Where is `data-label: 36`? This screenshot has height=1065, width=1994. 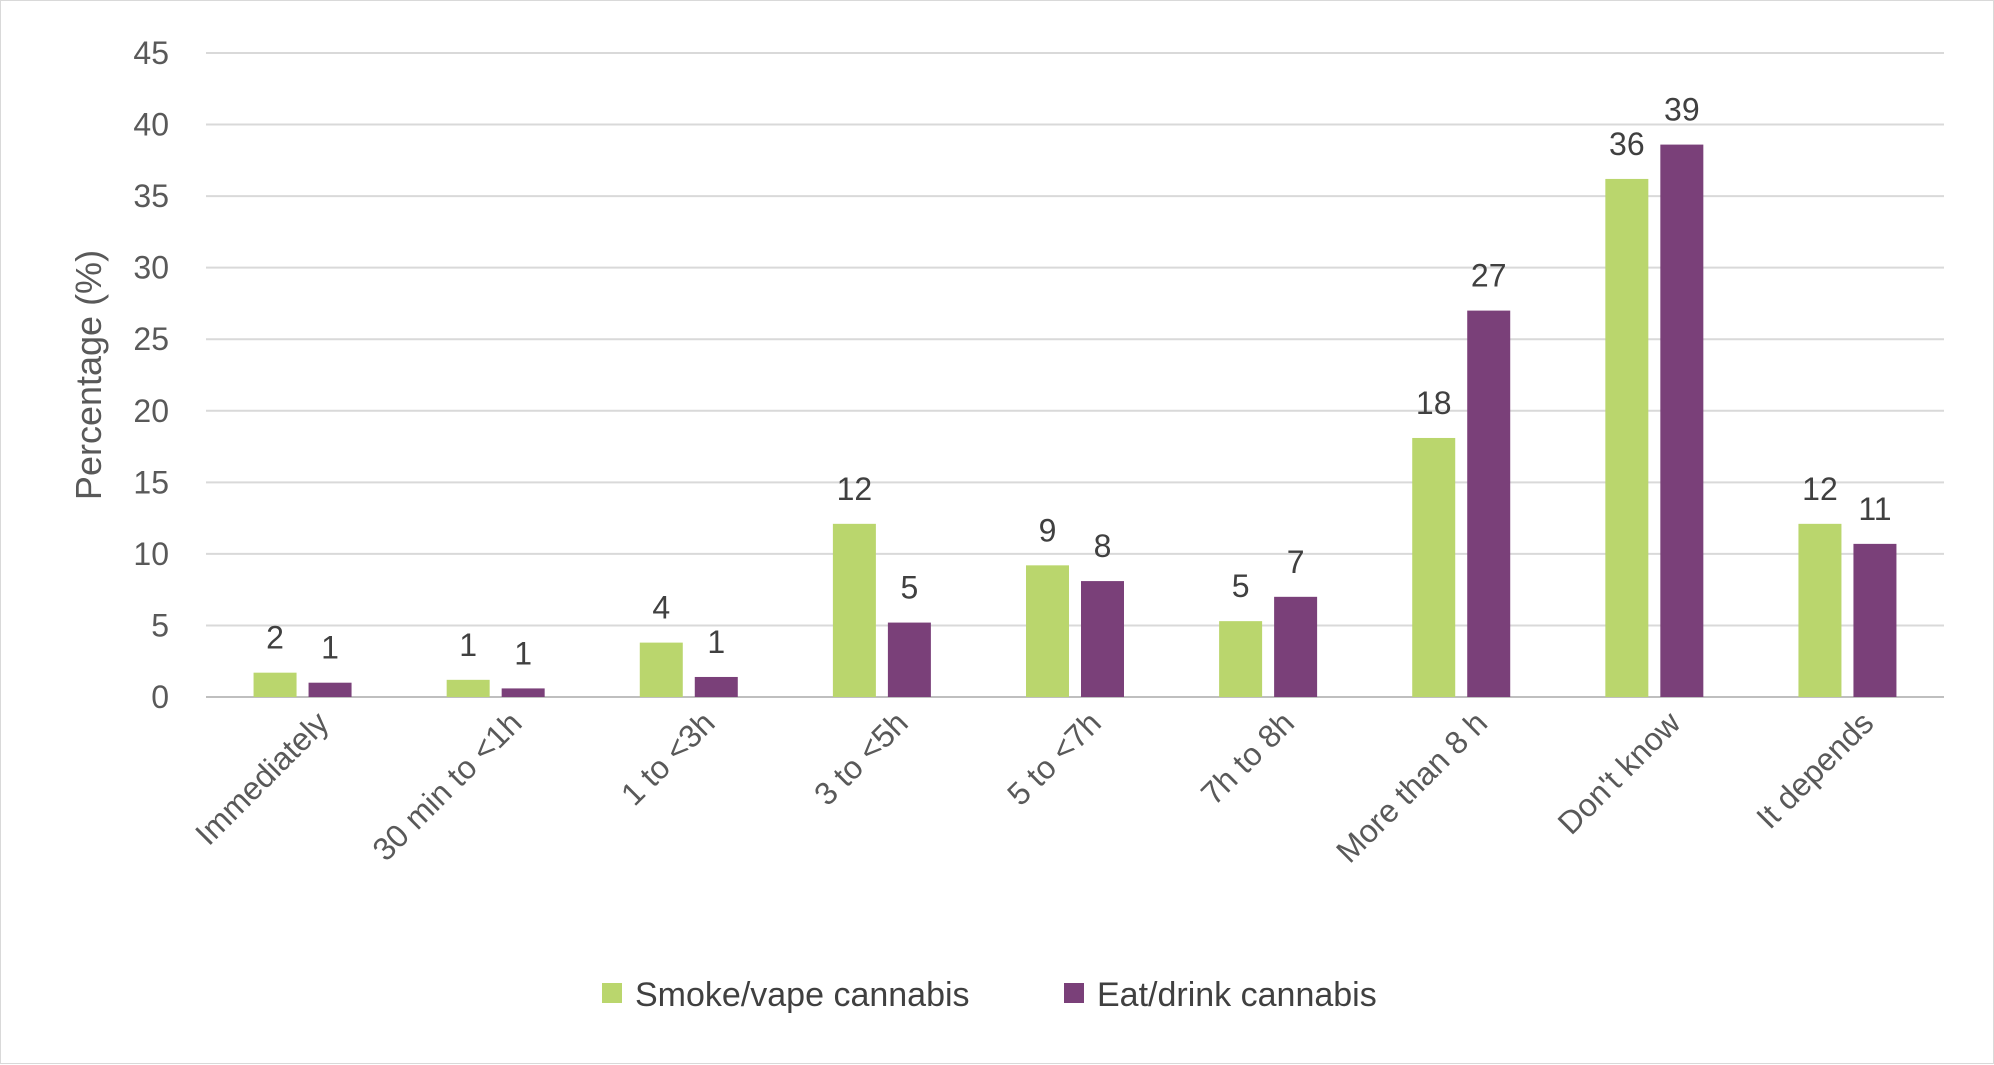 data-label: 36 is located at coordinates (1627, 144).